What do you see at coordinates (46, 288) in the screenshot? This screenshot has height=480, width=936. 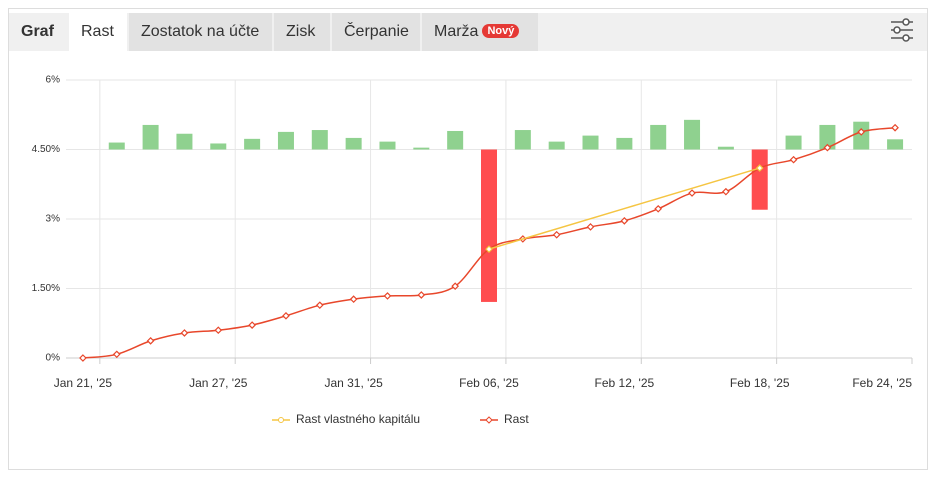 I see `y-tick-label: 1.50%` at bounding box center [46, 288].